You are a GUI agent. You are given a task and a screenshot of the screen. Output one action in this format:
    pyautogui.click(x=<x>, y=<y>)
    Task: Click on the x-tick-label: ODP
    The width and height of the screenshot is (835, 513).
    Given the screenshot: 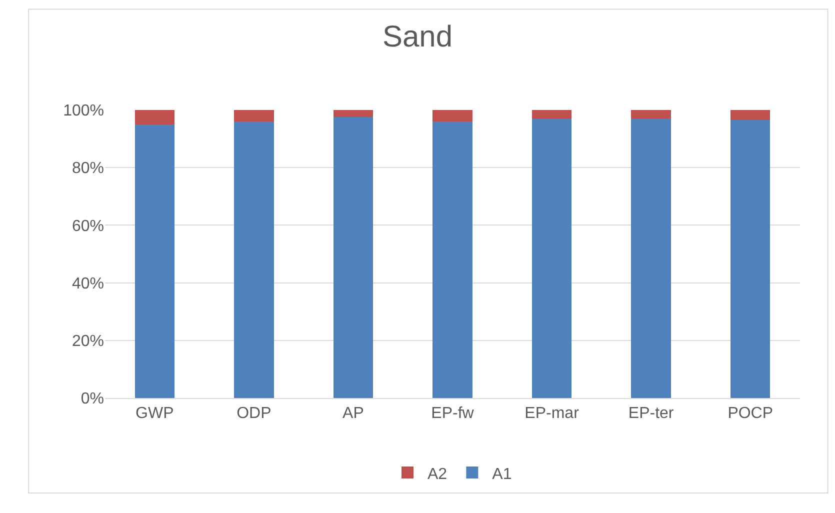 What is the action you would take?
    pyautogui.click(x=254, y=413)
    